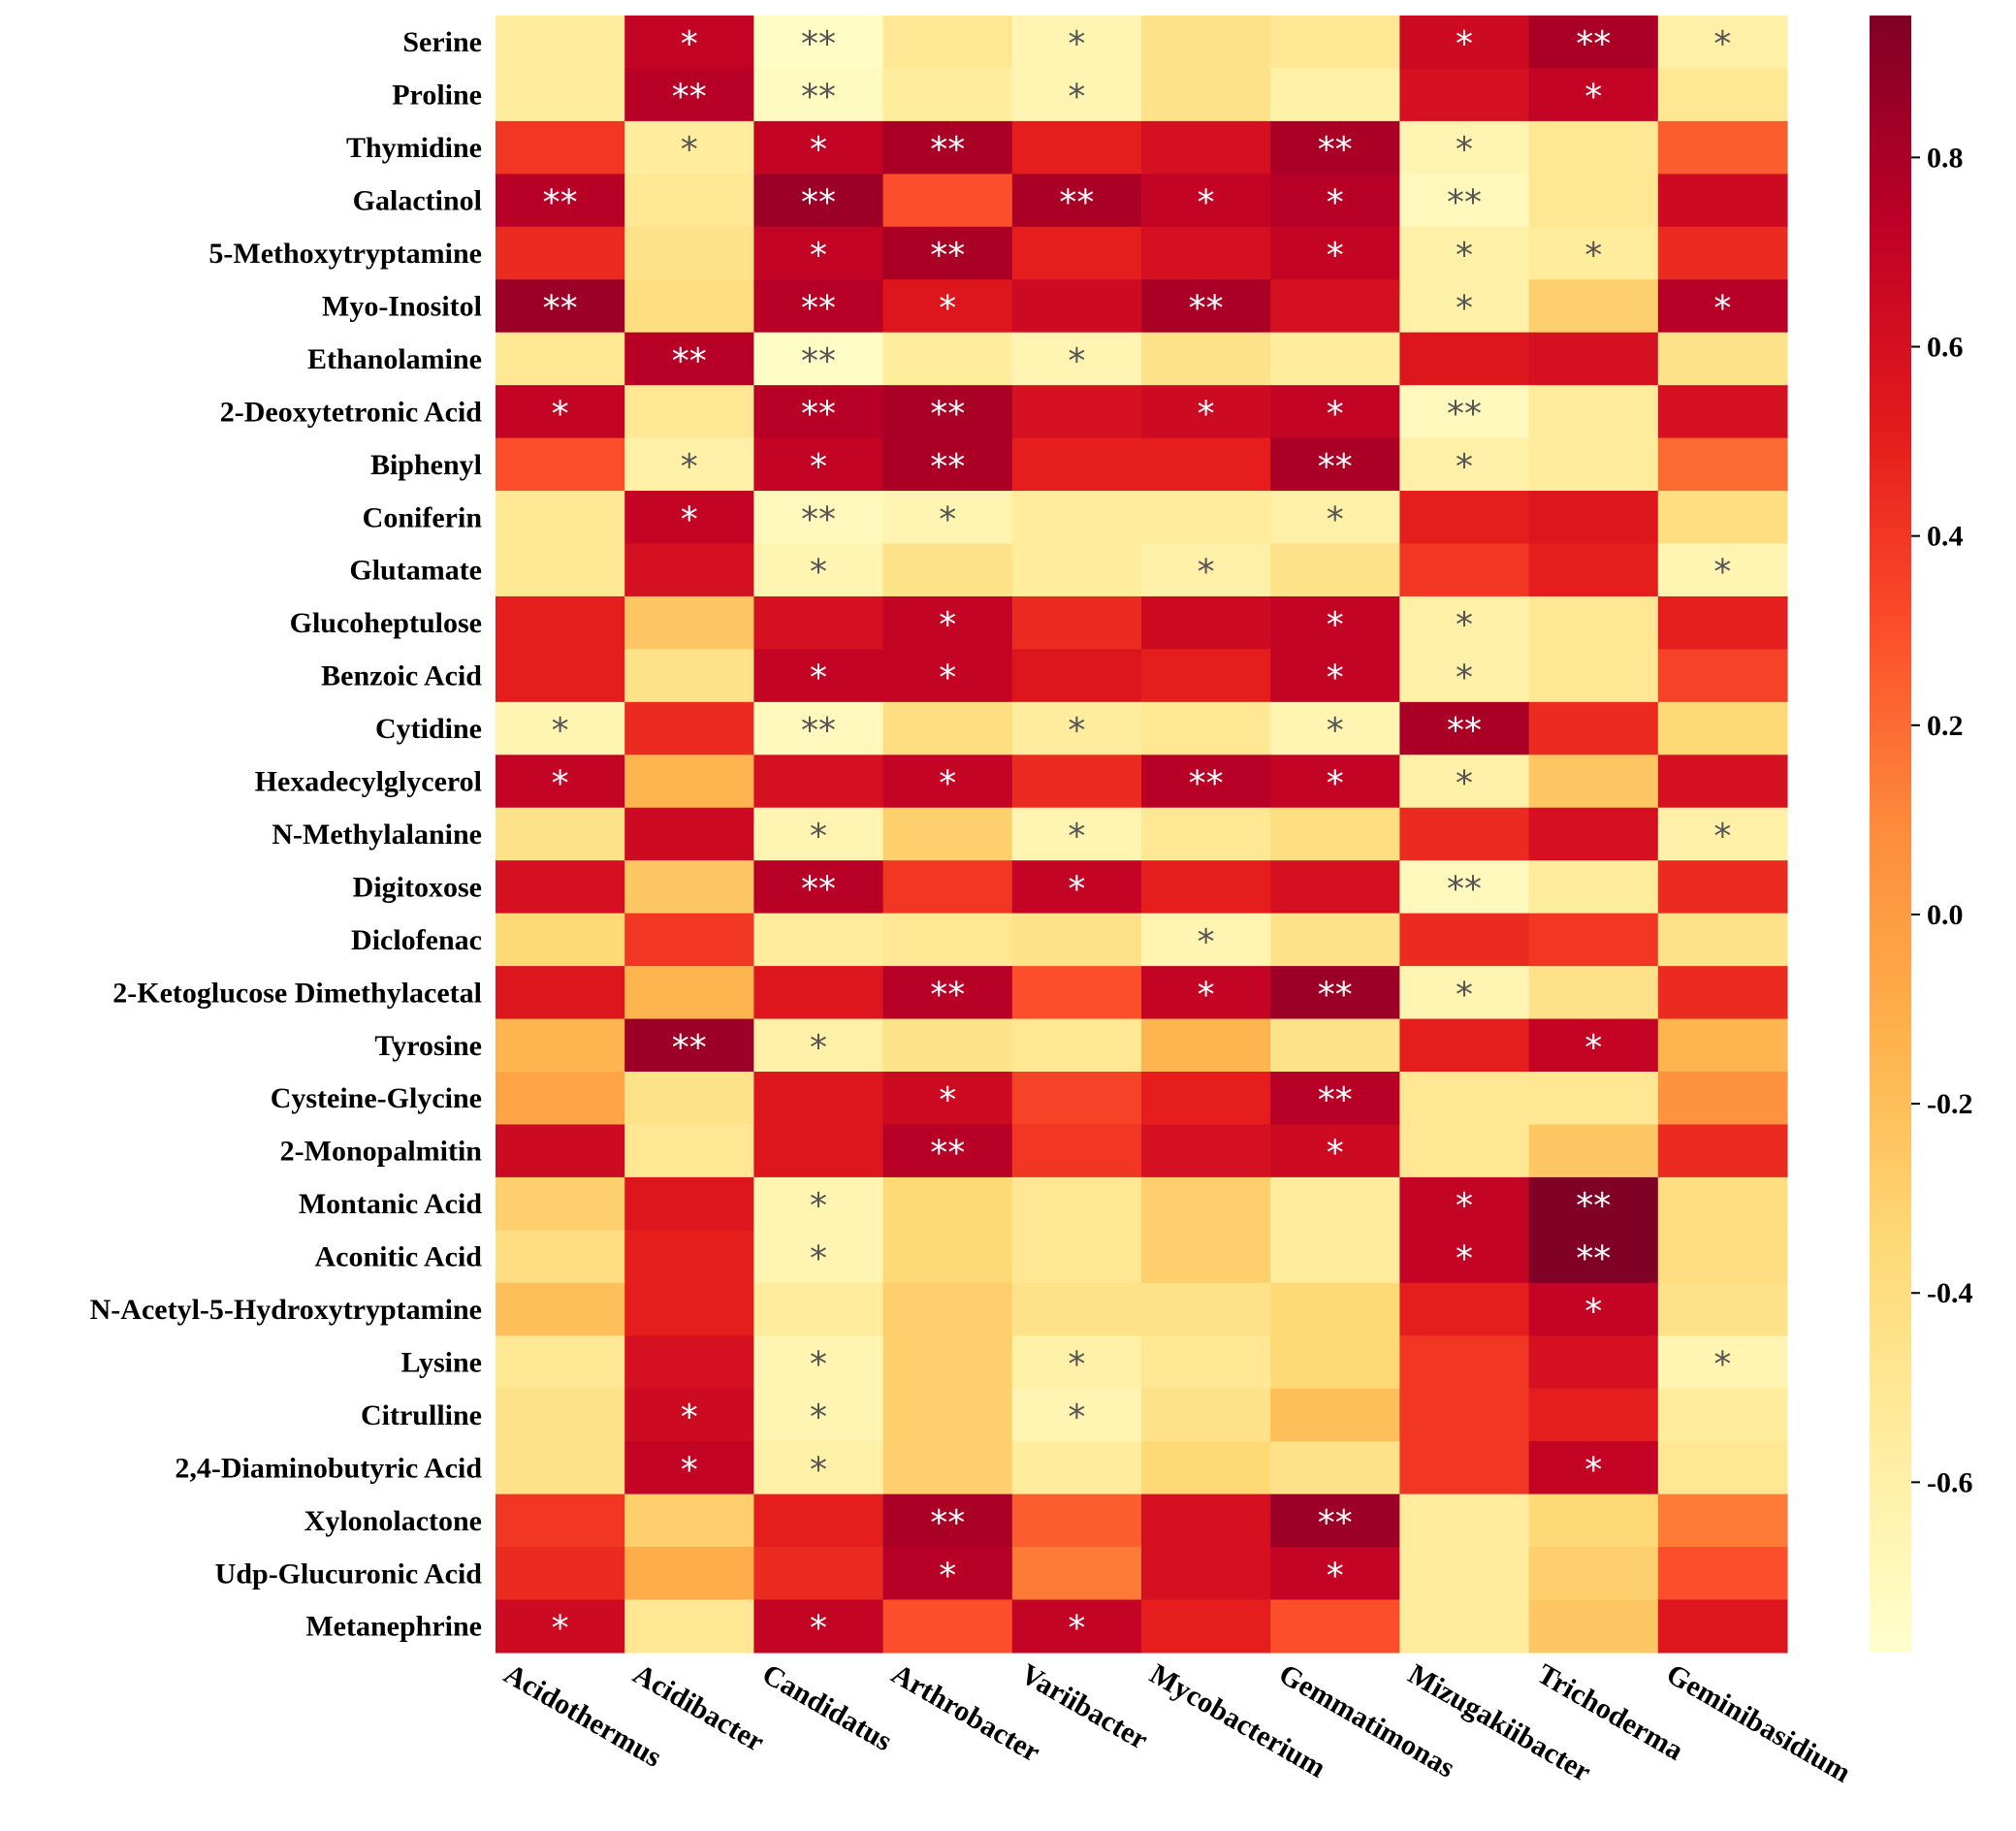 The height and width of the screenshot is (1831, 2016). Describe the element at coordinates (390, 1204) in the screenshot. I see `row-label: Montanic Acid` at that location.